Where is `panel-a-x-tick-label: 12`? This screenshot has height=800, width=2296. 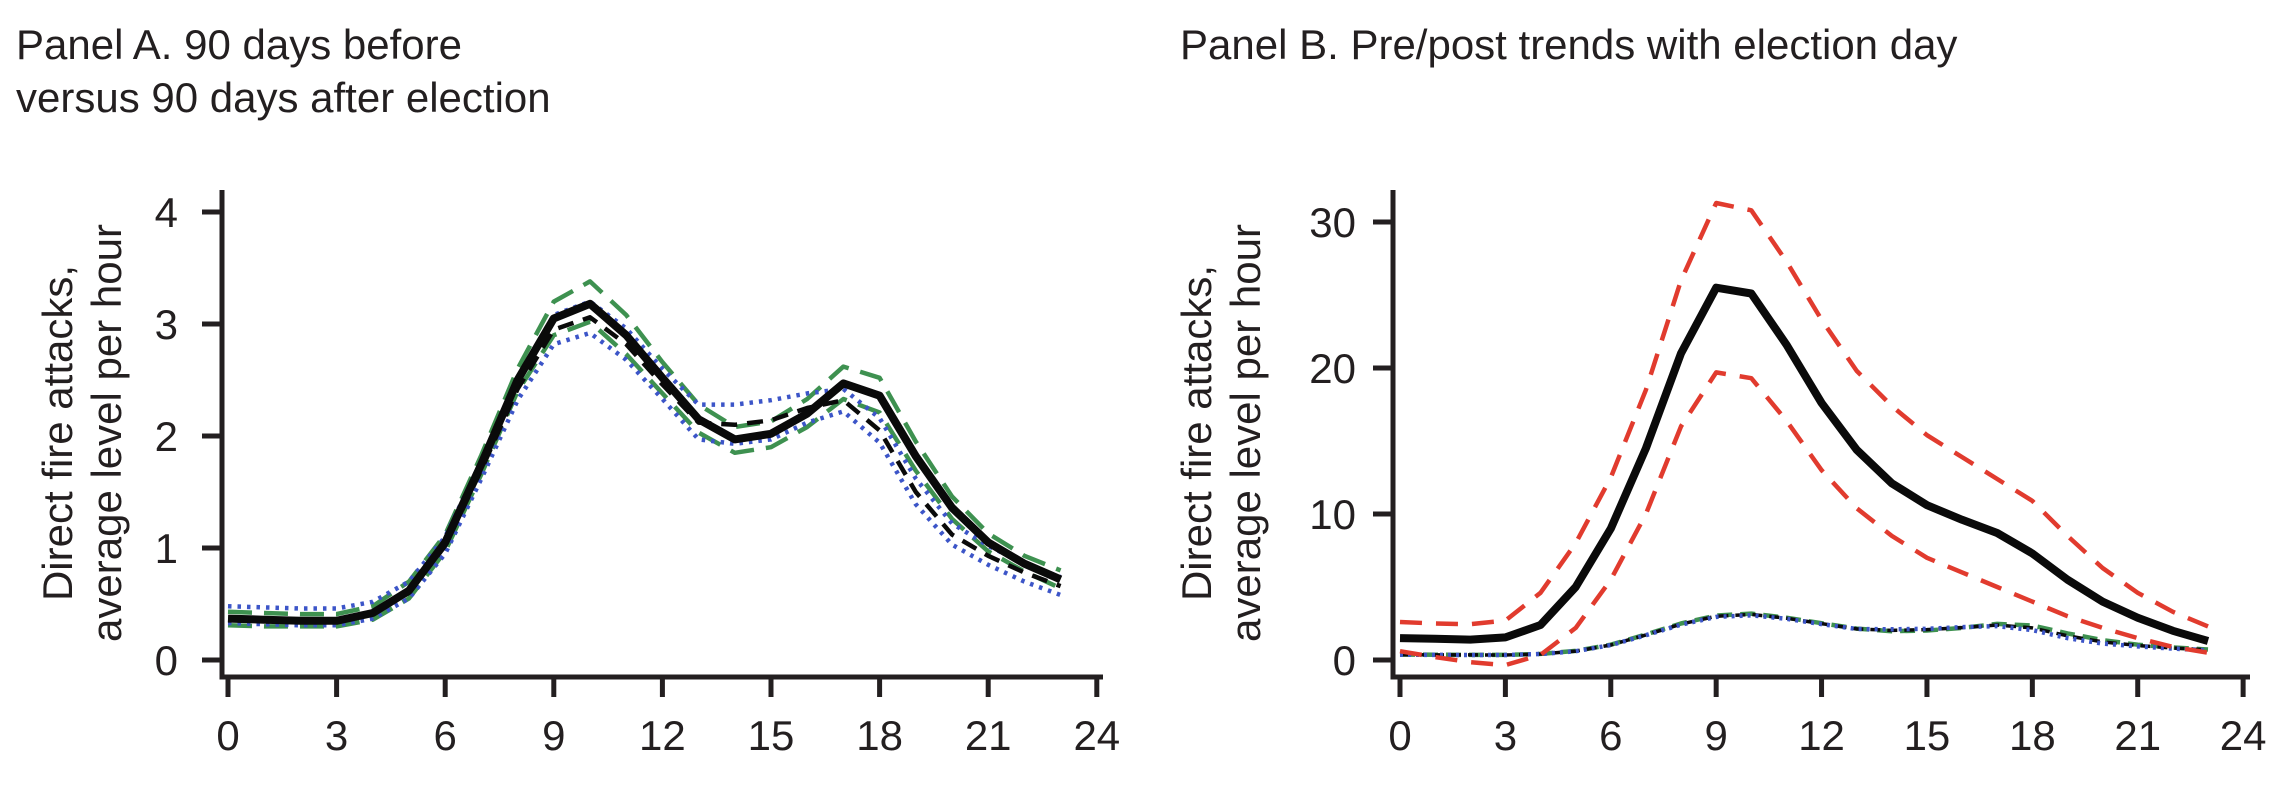 panel-a-x-tick-label: 12 is located at coordinates (662, 735).